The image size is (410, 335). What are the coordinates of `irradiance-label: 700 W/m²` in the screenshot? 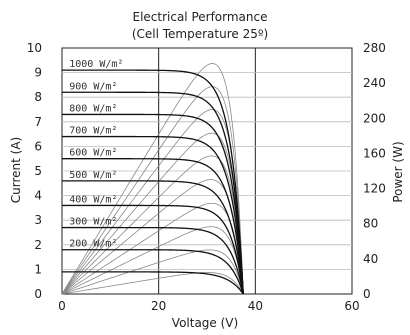 It's located at (93, 131).